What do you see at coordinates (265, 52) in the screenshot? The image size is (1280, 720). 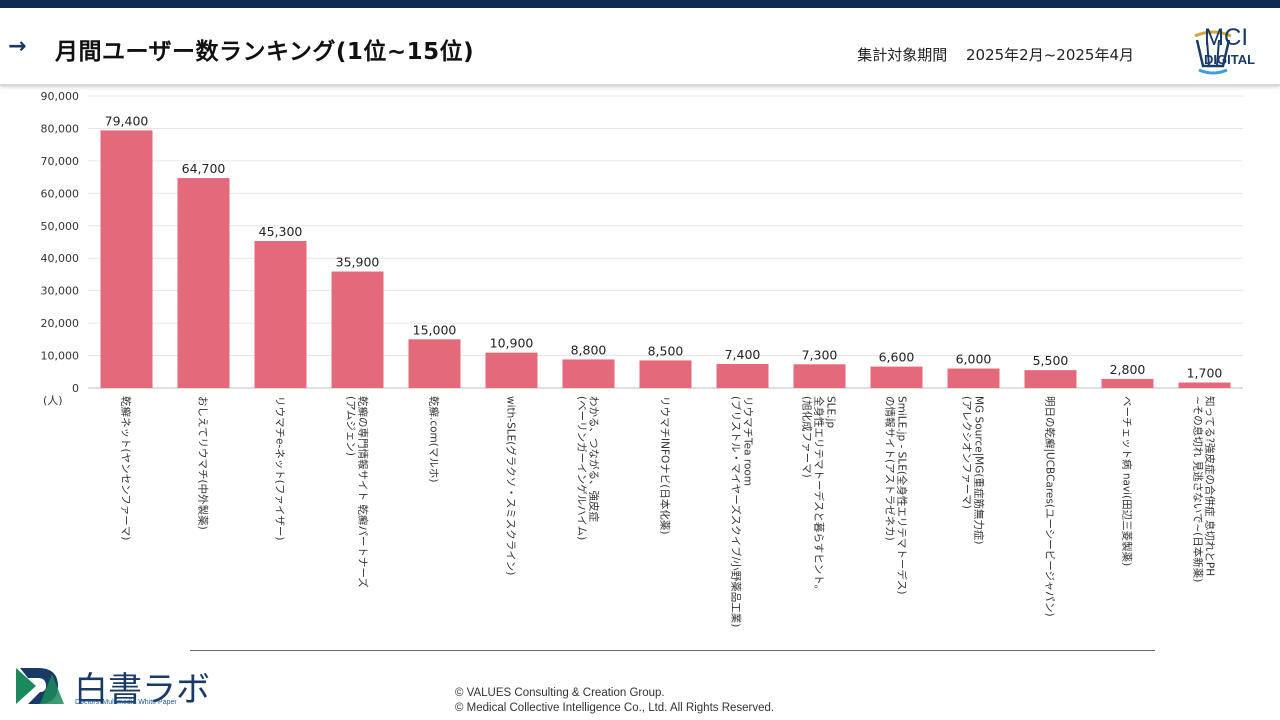 I see `page-title: 月間ユーザー数ランキング(1位~15位)` at bounding box center [265, 52].